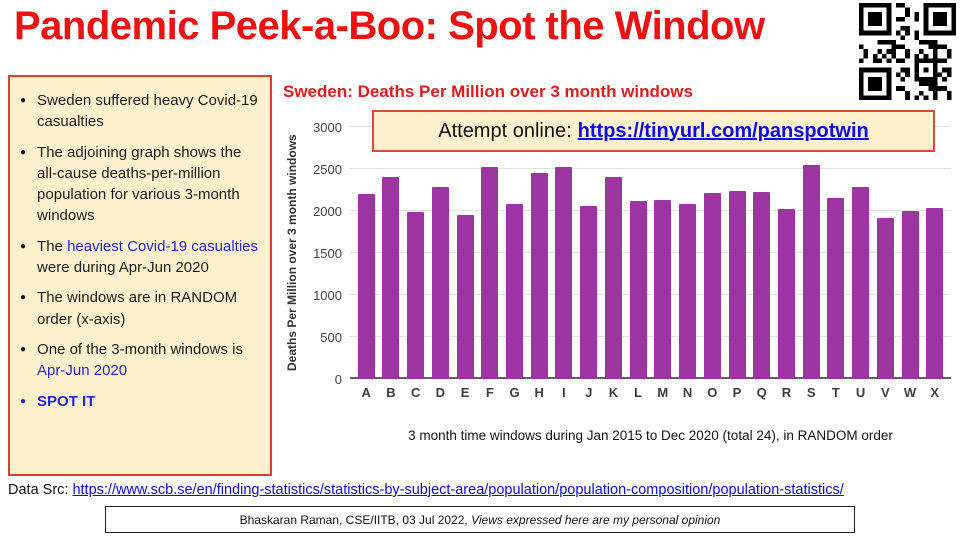 The width and height of the screenshot is (960, 540). I want to click on x-tick-label: D, so click(440, 392).